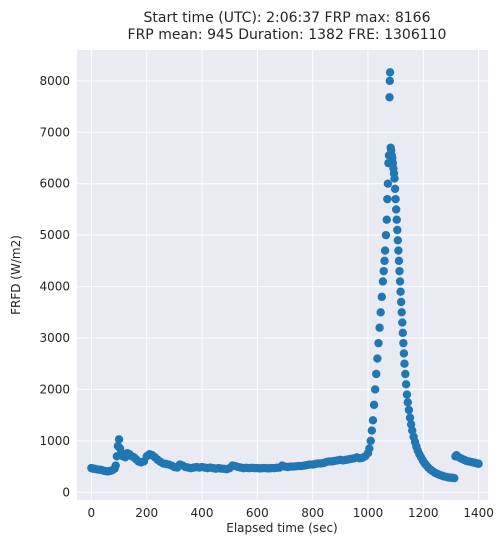 Image resolution: width=497 pixels, height=547 pixels. Describe the element at coordinates (54, 235) in the screenshot. I see `y-tick-label: 5000` at that location.